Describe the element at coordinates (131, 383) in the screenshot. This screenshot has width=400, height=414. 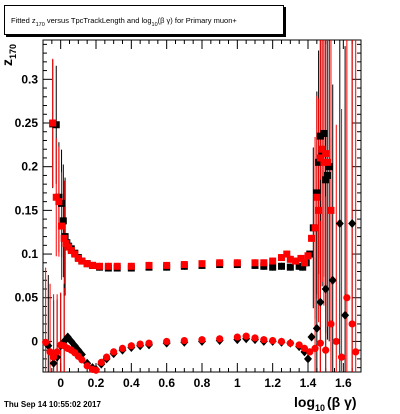
I see `x-tick-label: 0.4` at that location.